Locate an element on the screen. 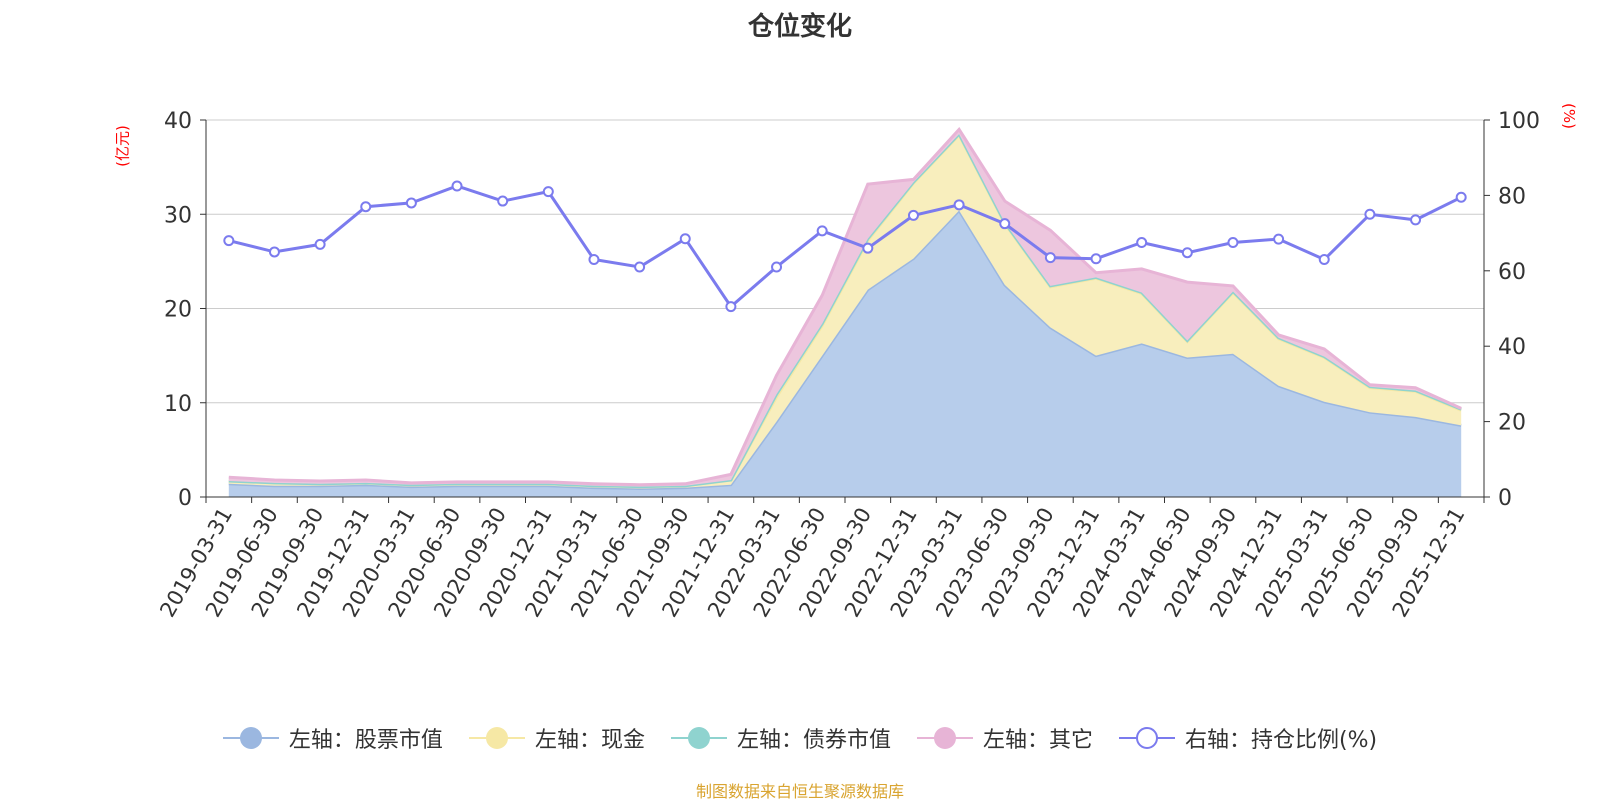  legend-label: 左轴：其它 is located at coordinates (1037, 740).